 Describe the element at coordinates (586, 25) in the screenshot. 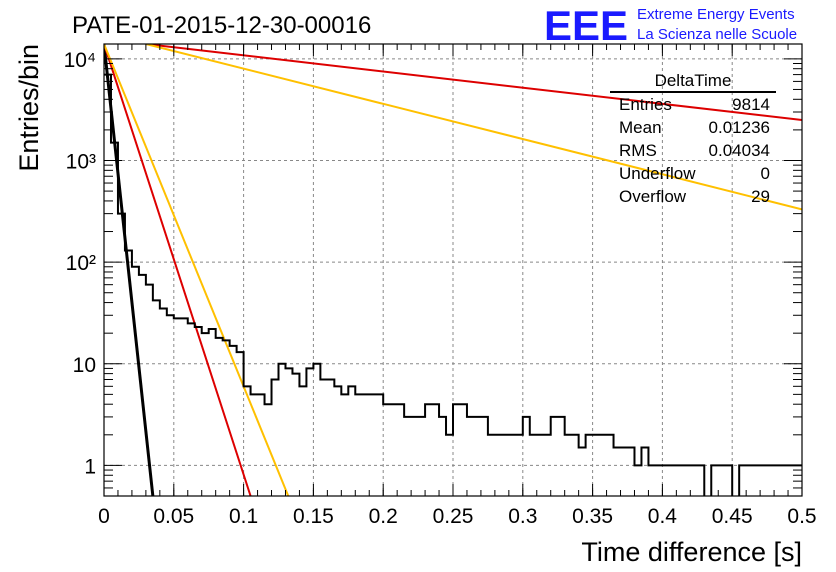

I see `eee-logo-mark: EEE` at that location.